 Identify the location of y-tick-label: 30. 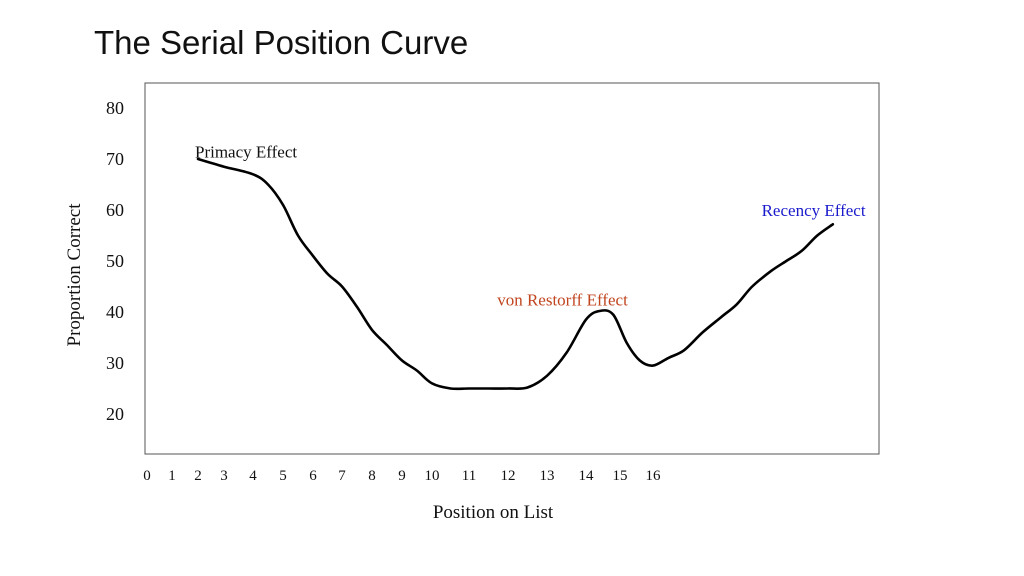
(115, 363).